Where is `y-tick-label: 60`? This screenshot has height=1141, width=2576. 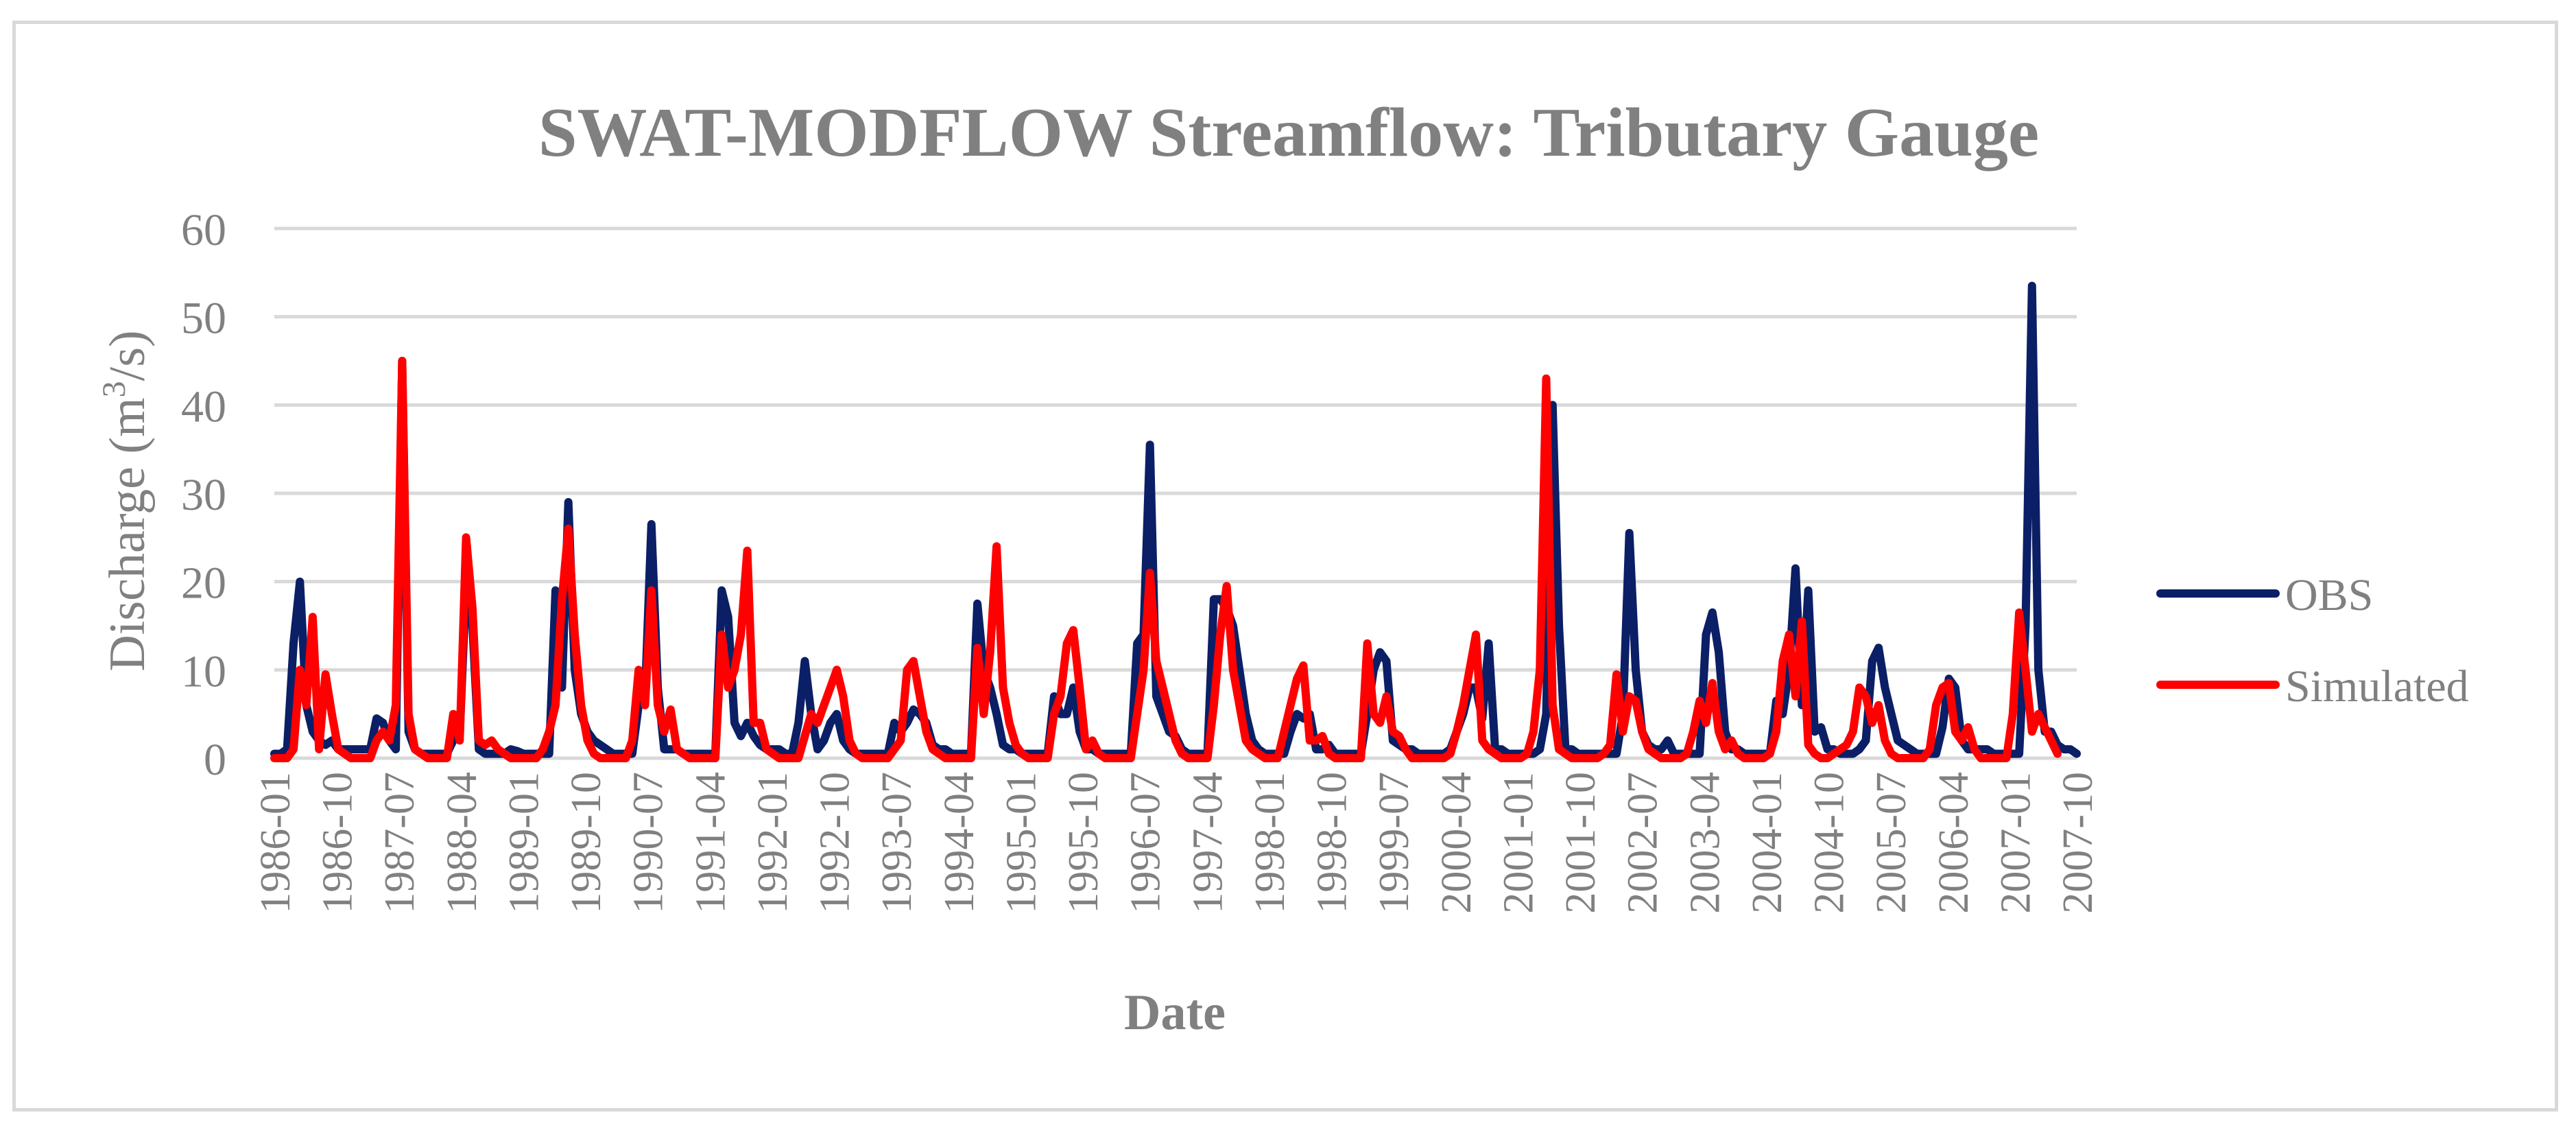 y-tick-label: 60 is located at coordinates (203, 230).